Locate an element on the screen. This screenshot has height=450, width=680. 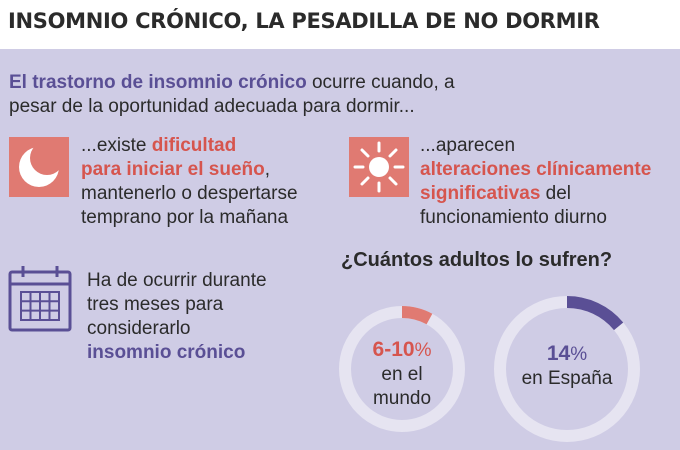
spain-prevalence-unit: % is located at coordinates (579, 354).